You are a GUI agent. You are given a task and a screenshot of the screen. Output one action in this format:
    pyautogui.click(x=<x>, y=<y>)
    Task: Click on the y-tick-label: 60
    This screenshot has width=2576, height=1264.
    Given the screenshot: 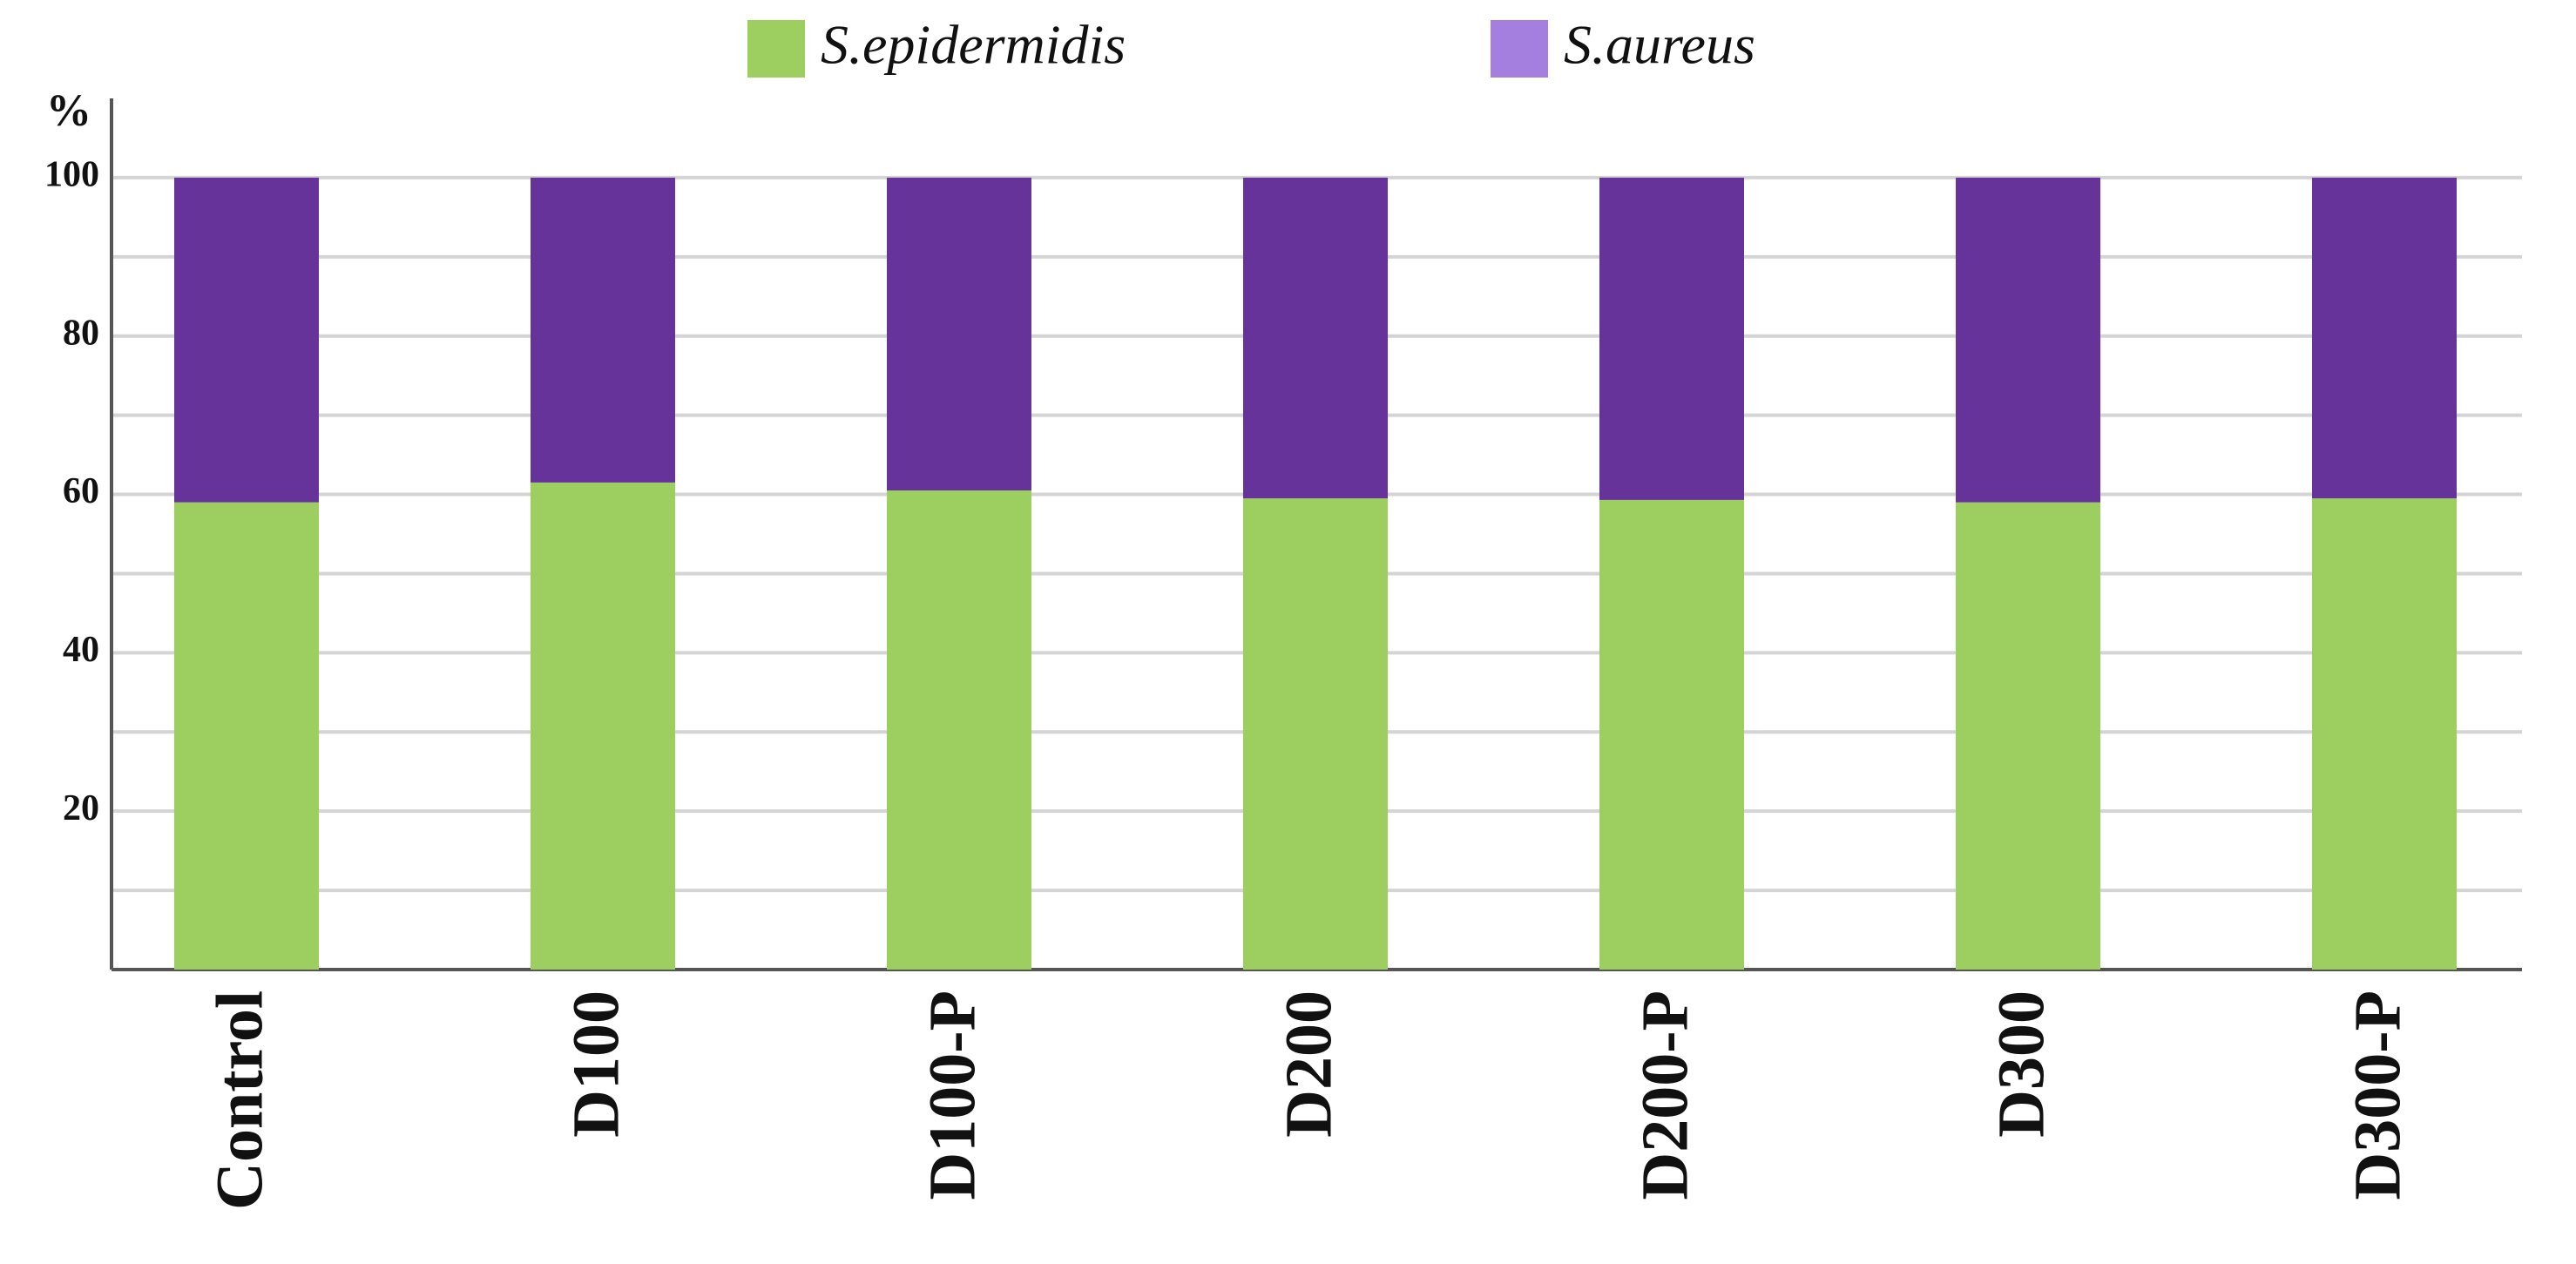 What is the action you would take?
    pyautogui.click(x=81, y=491)
    